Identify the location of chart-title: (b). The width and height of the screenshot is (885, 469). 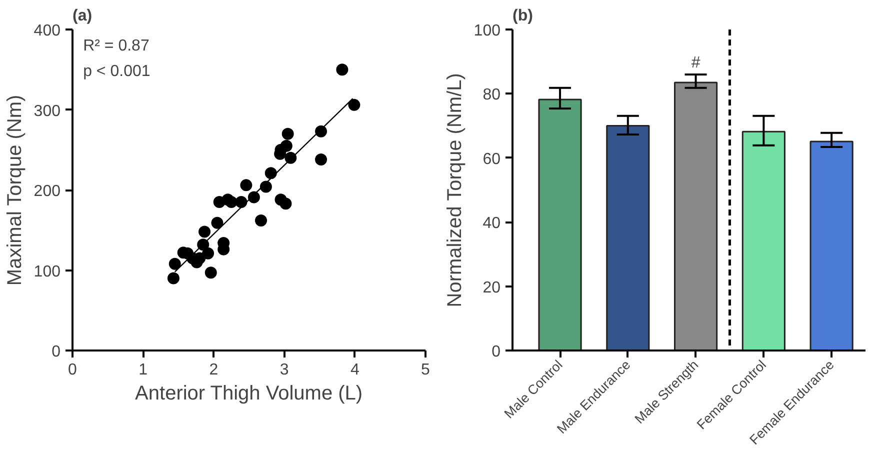
(522, 16).